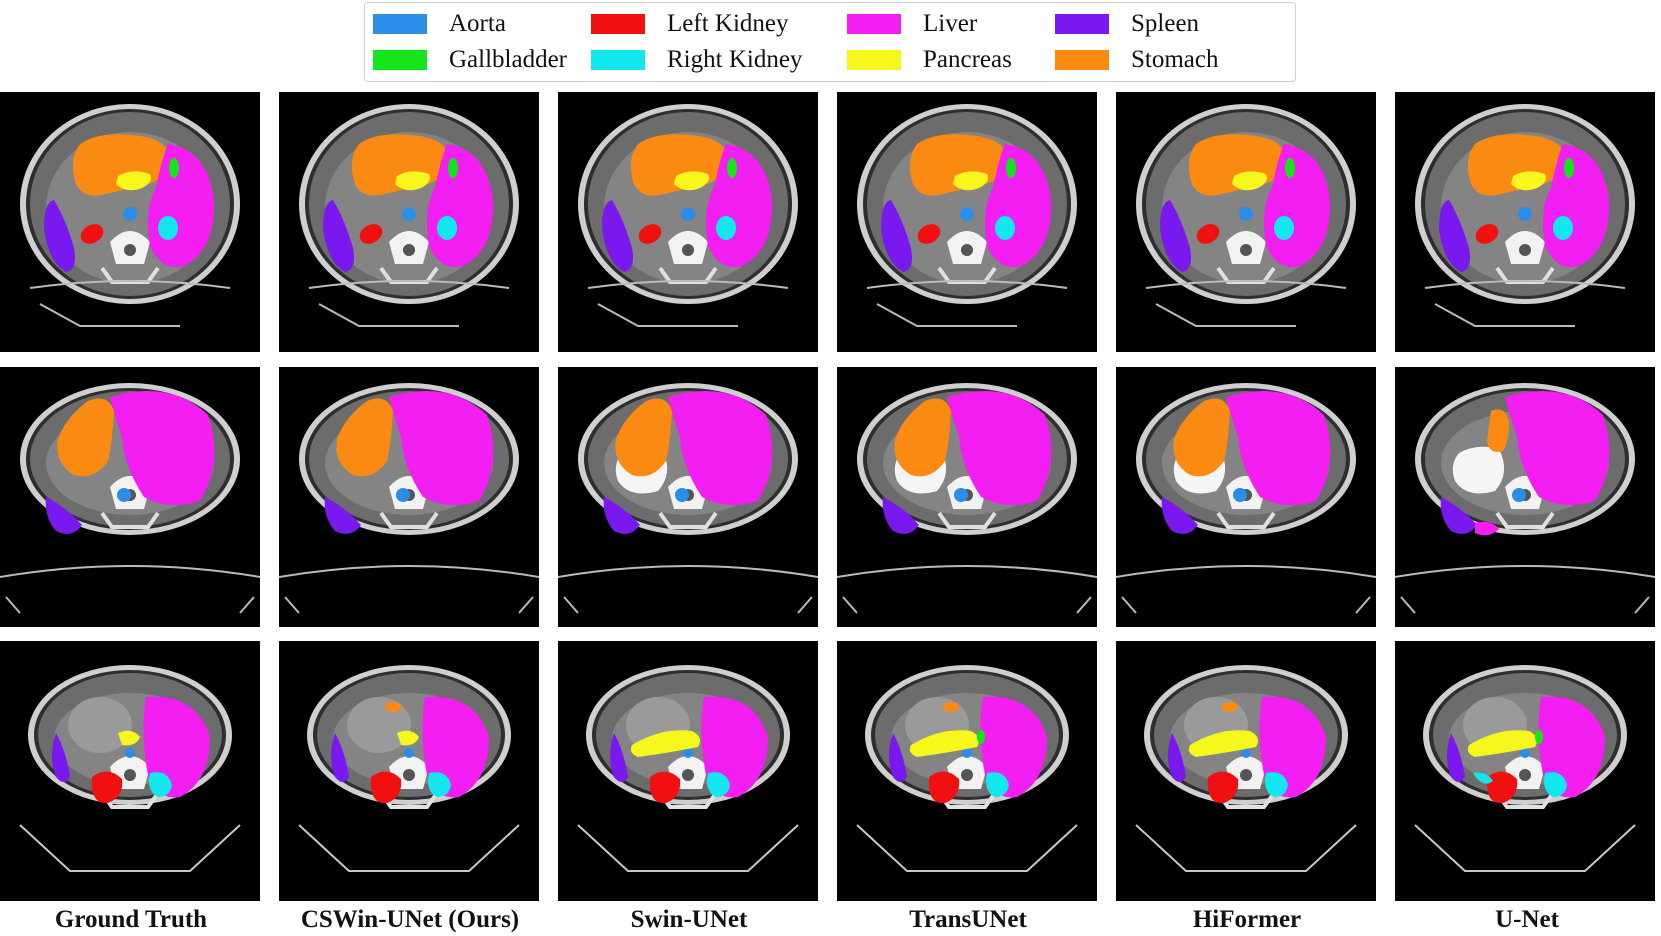 The height and width of the screenshot is (936, 1661). Describe the element at coordinates (728, 23) in the screenshot. I see `legend-label: Left Kidney` at that location.